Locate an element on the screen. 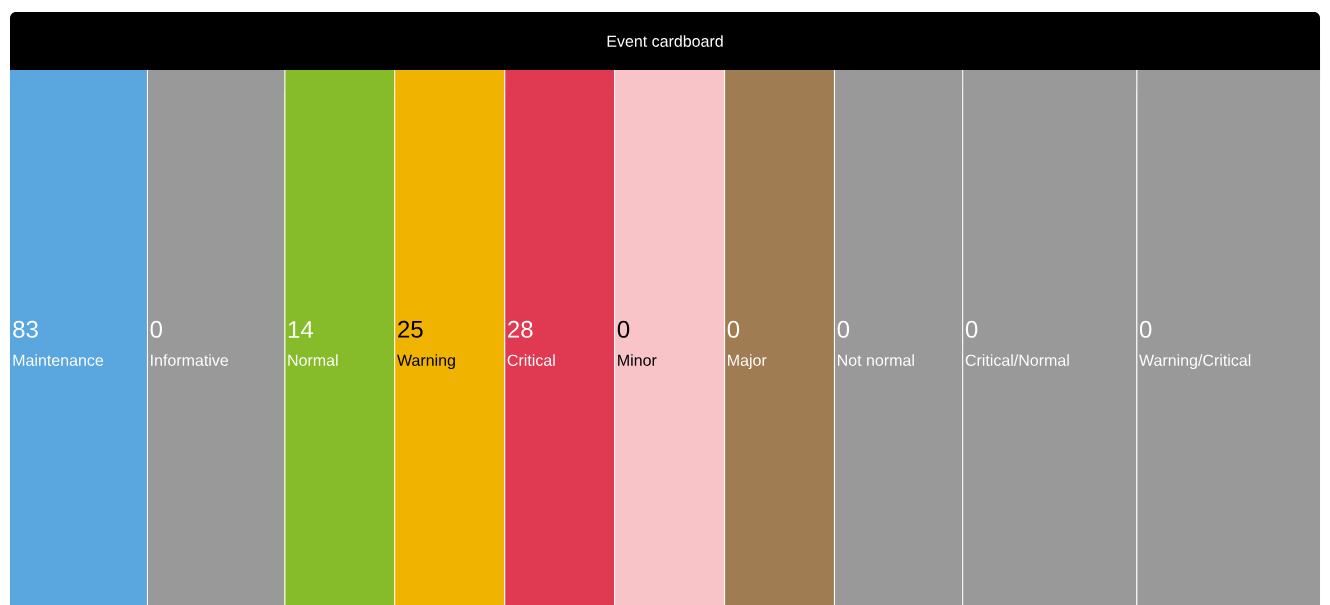 This screenshot has width=1330, height=605. data-label: 25 is located at coordinates (410, 329).